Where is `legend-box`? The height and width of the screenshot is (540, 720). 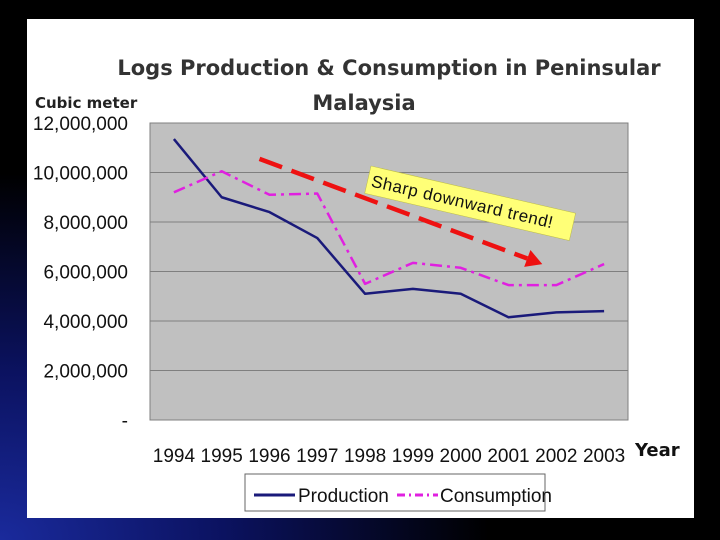 legend-box is located at coordinates (395, 492).